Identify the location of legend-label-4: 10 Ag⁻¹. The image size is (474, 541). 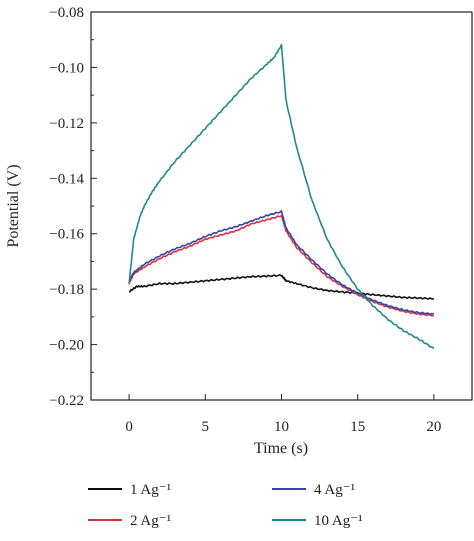
(338, 521).